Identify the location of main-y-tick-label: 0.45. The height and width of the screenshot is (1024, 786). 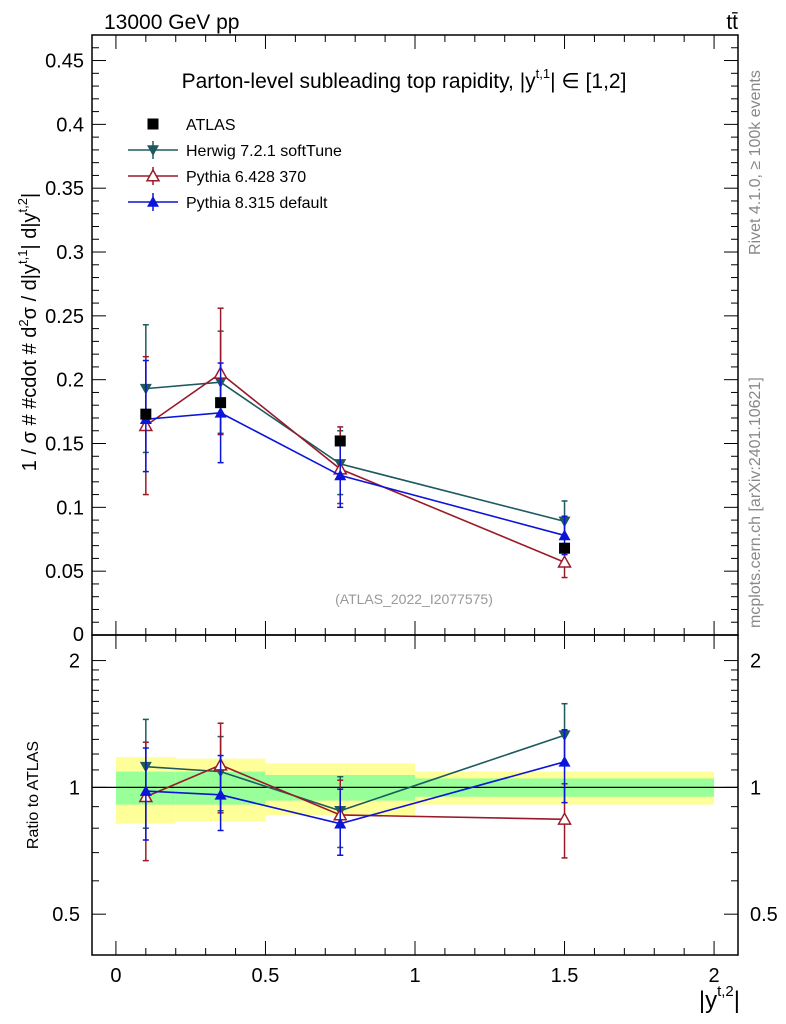
(64, 62).